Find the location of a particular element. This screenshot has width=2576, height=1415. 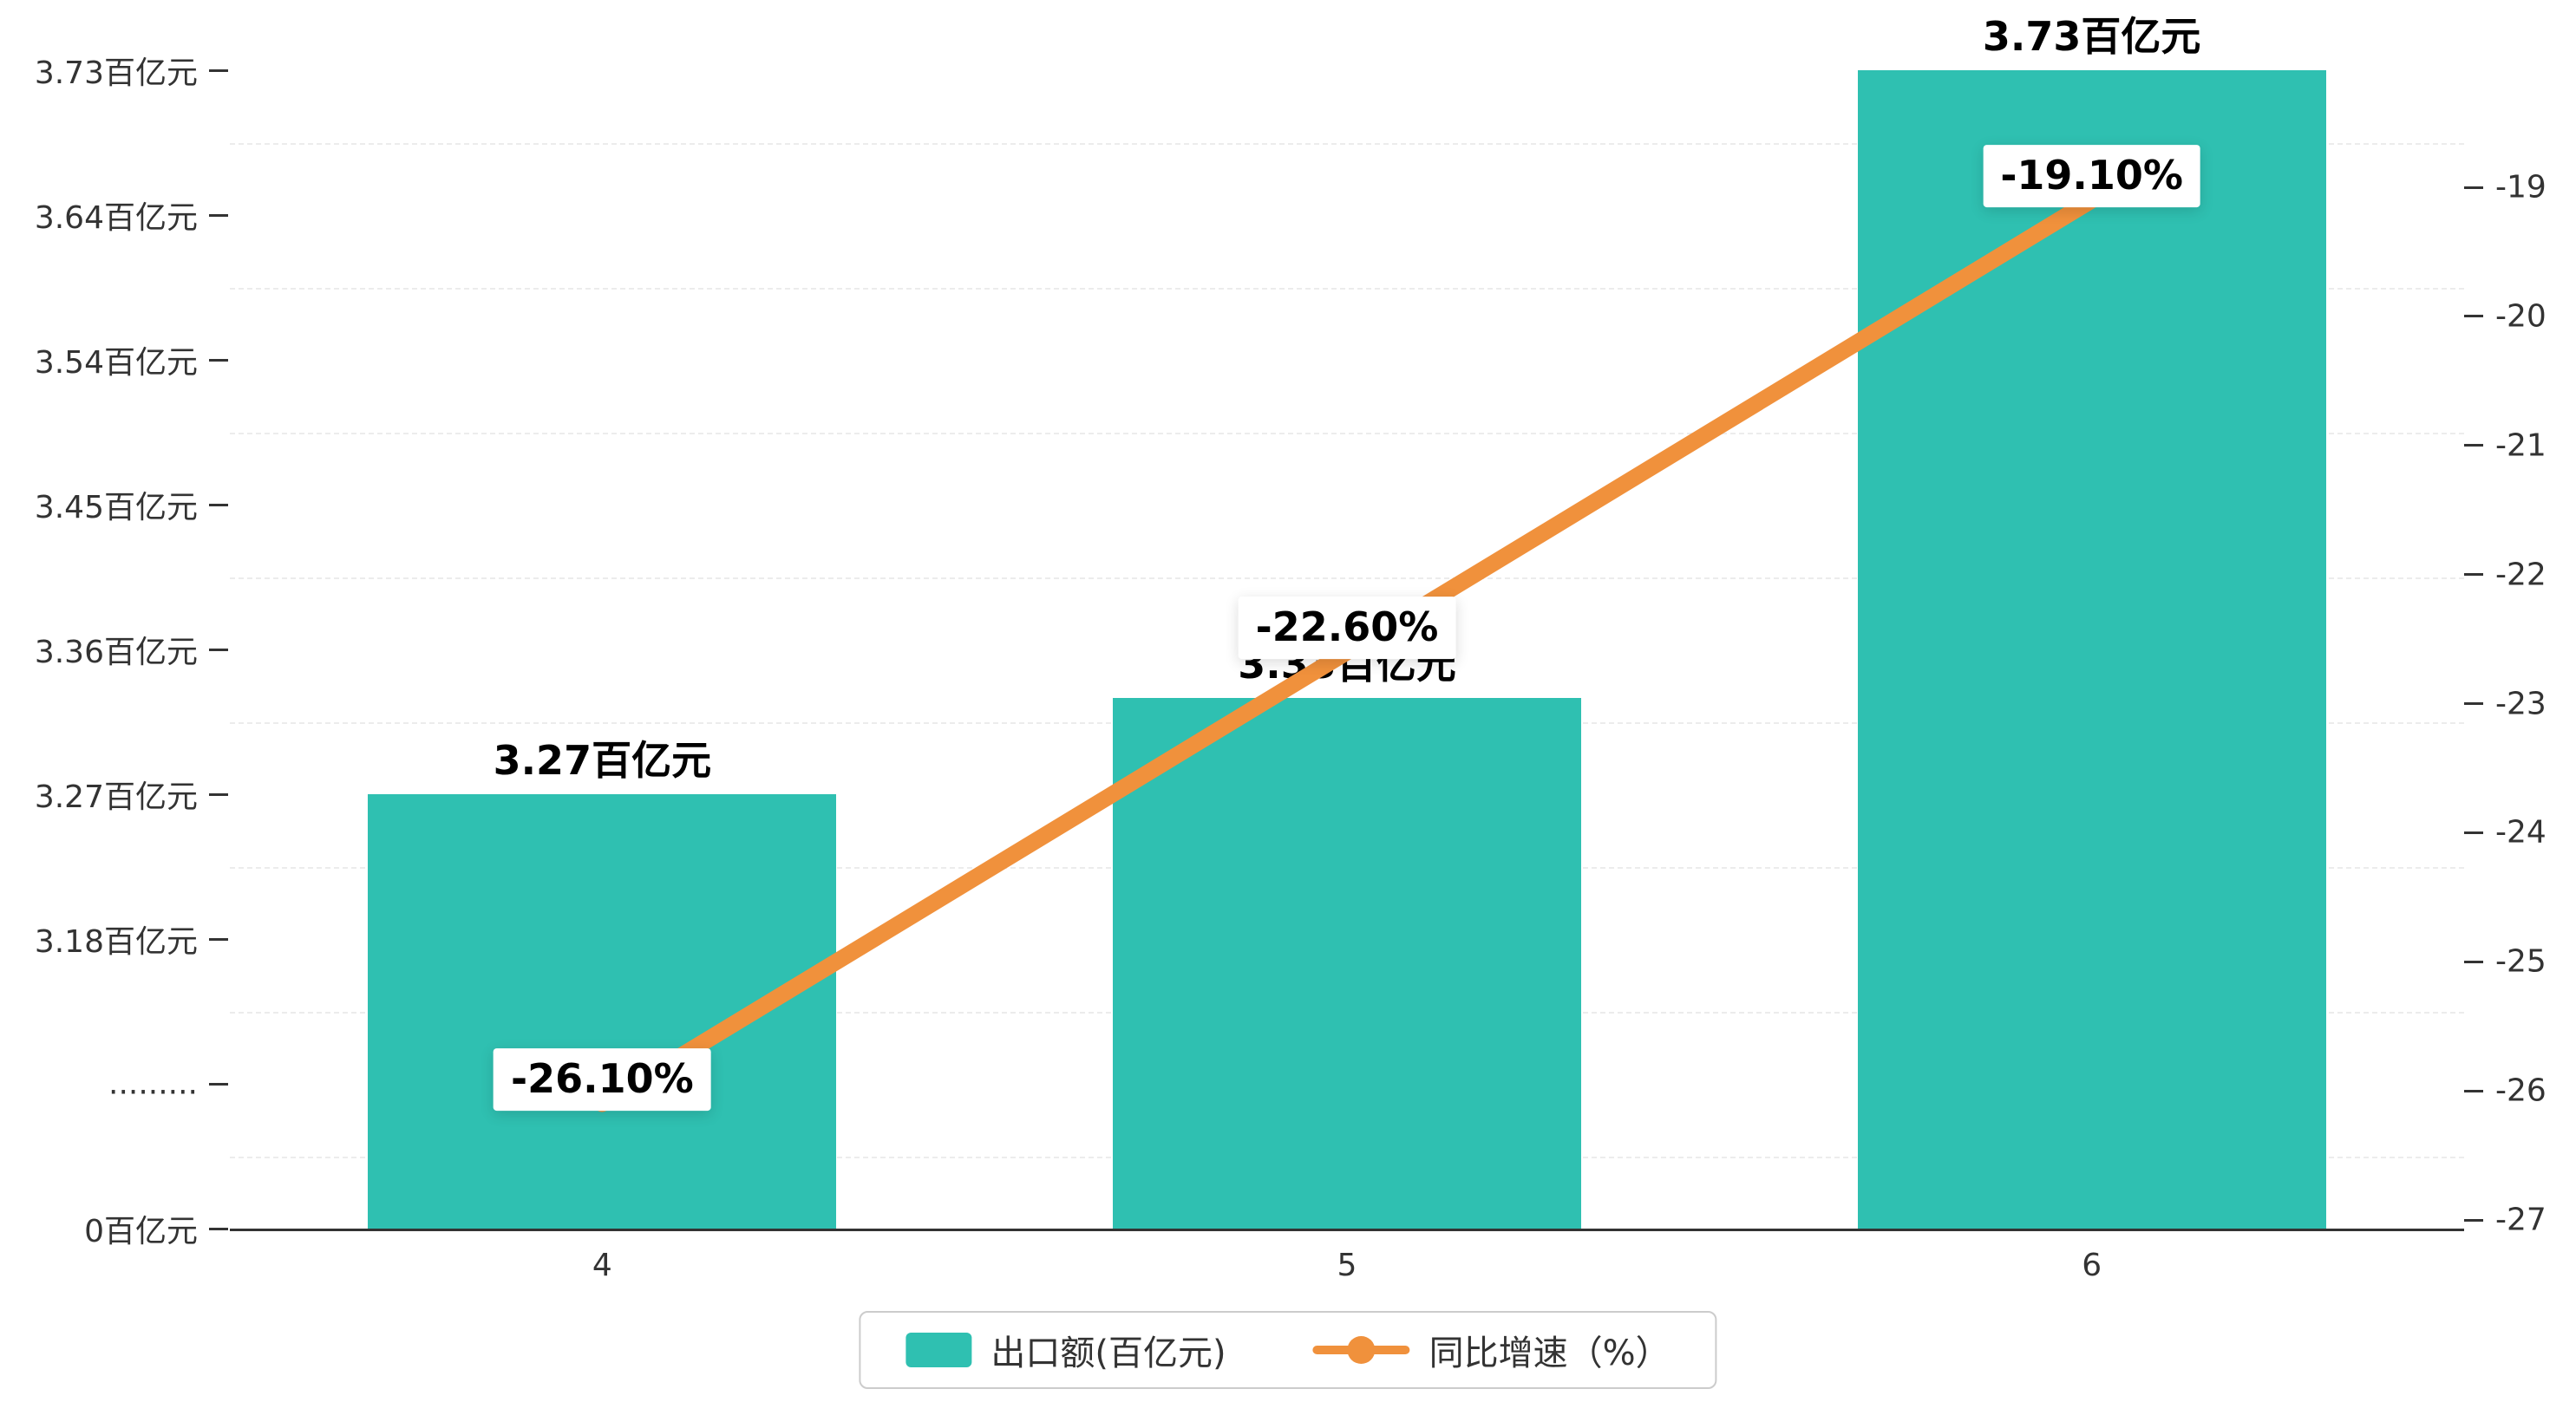

bar-value-label: 3.73百亿元 is located at coordinates (2091, 37).